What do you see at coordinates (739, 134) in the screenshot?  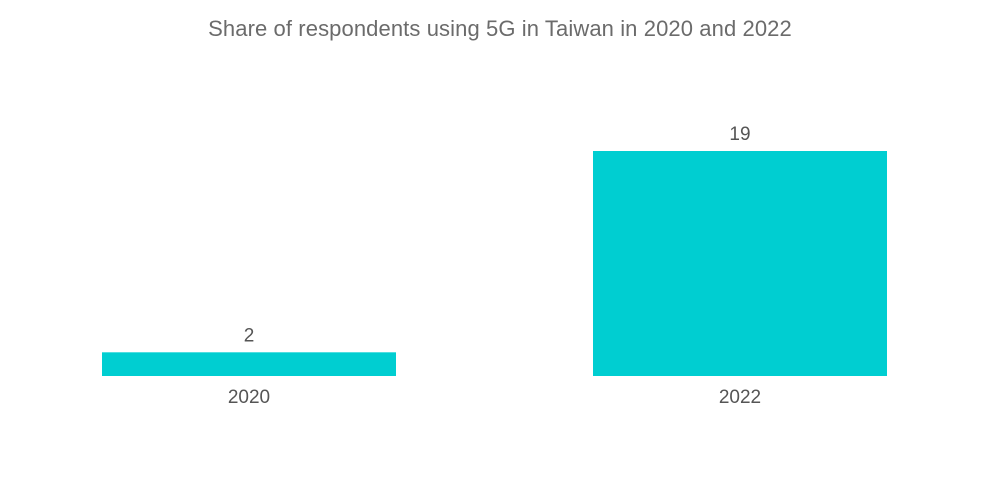 I see `value-label-2022: 19` at bounding box center [739, 134].